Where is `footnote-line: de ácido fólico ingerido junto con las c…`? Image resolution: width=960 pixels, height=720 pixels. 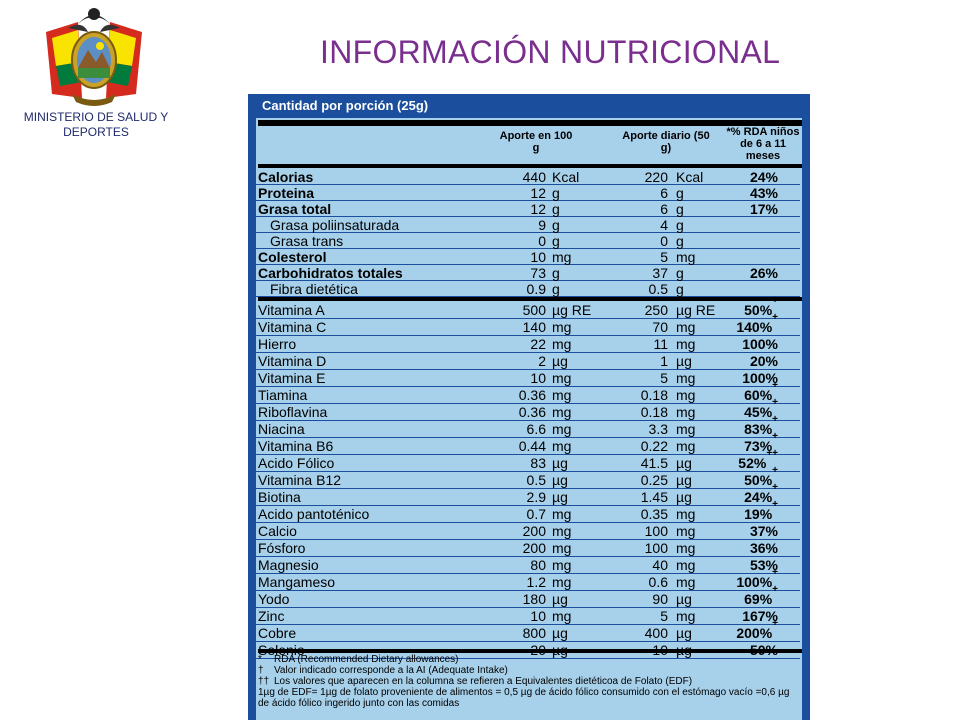
footnote-line: de ácido fólico ingerido junto con las c… is located at coordinates (528, 703).